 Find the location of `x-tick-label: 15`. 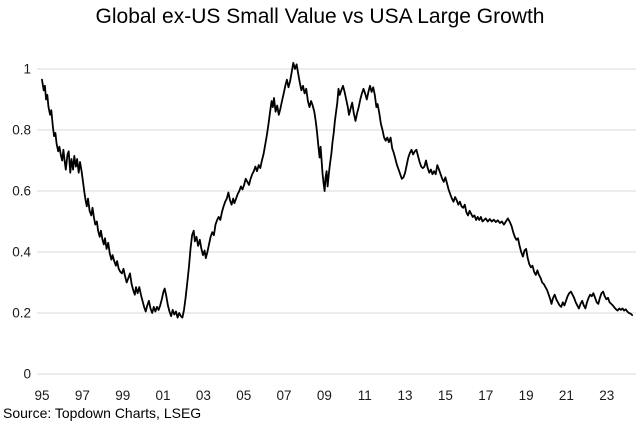

x-tick-label: 15 is located at coordinates (445, 395).